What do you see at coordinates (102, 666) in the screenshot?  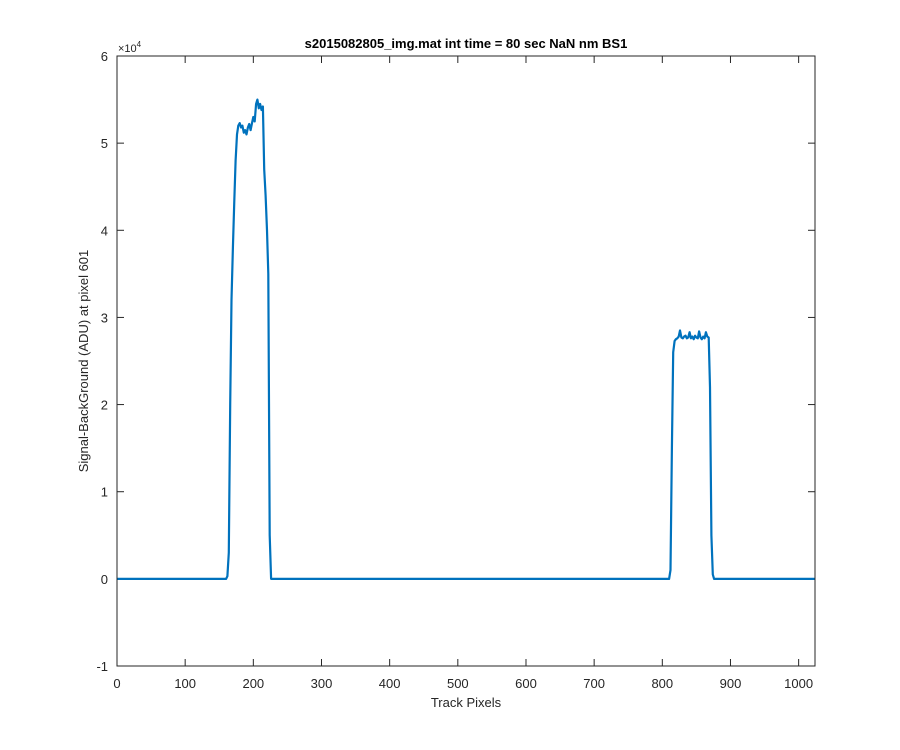 I see `y-tick-label: -1` at bounding box center [102, 666].